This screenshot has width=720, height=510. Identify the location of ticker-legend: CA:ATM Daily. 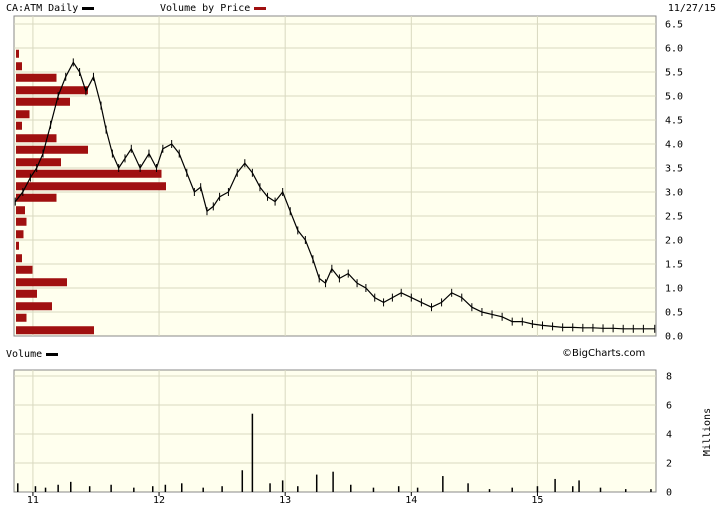
(50, 8).